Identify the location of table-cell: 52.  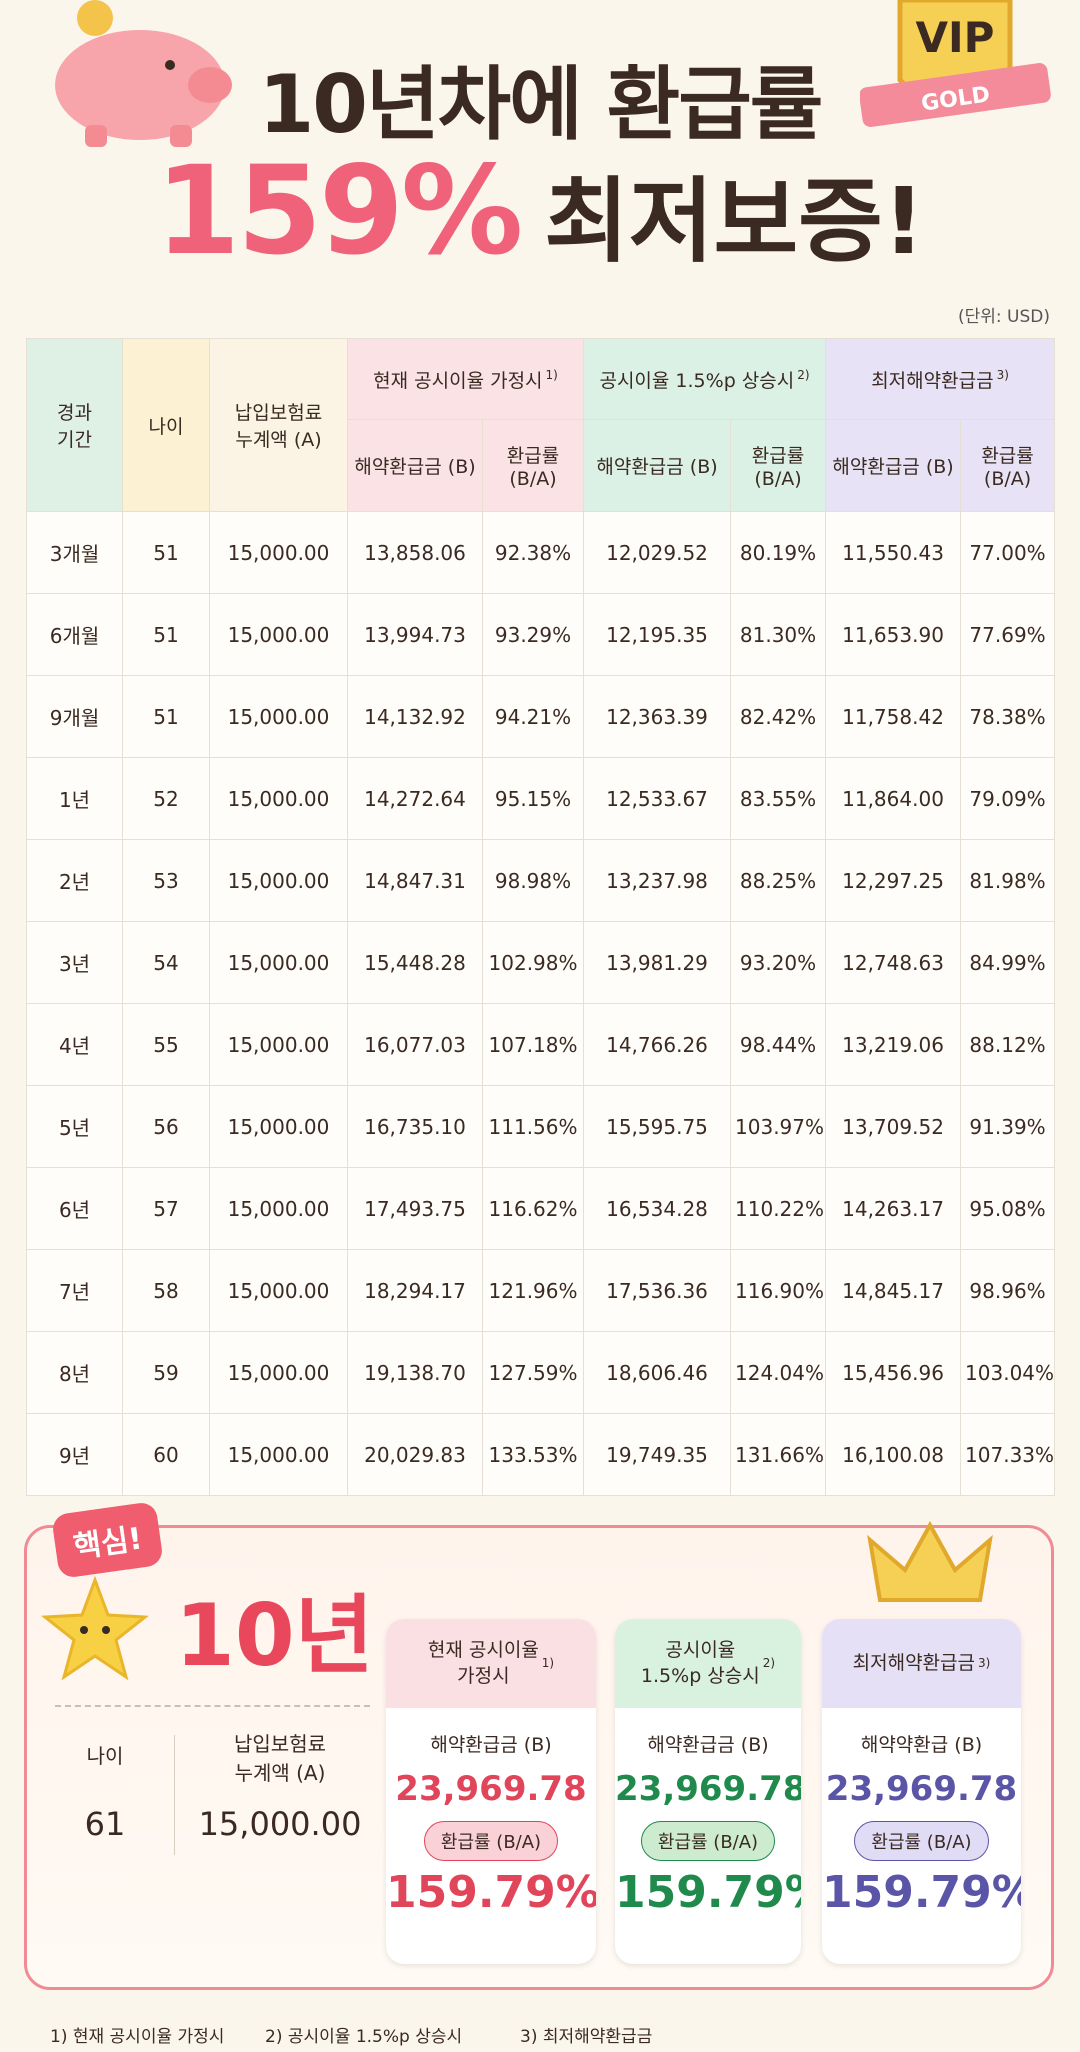
(166, 798).